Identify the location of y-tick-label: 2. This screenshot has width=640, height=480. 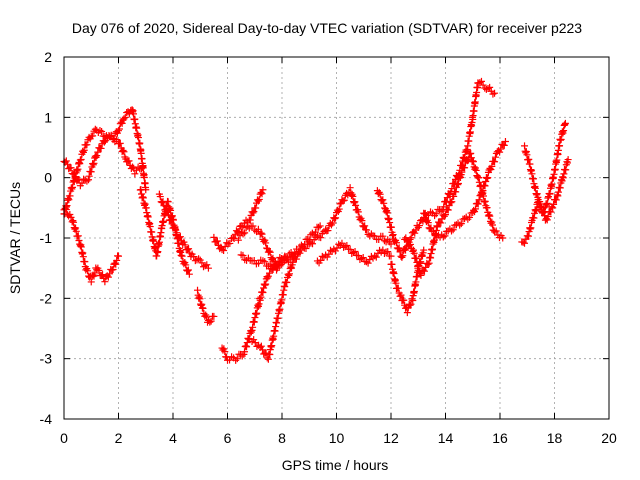
(48, 57).